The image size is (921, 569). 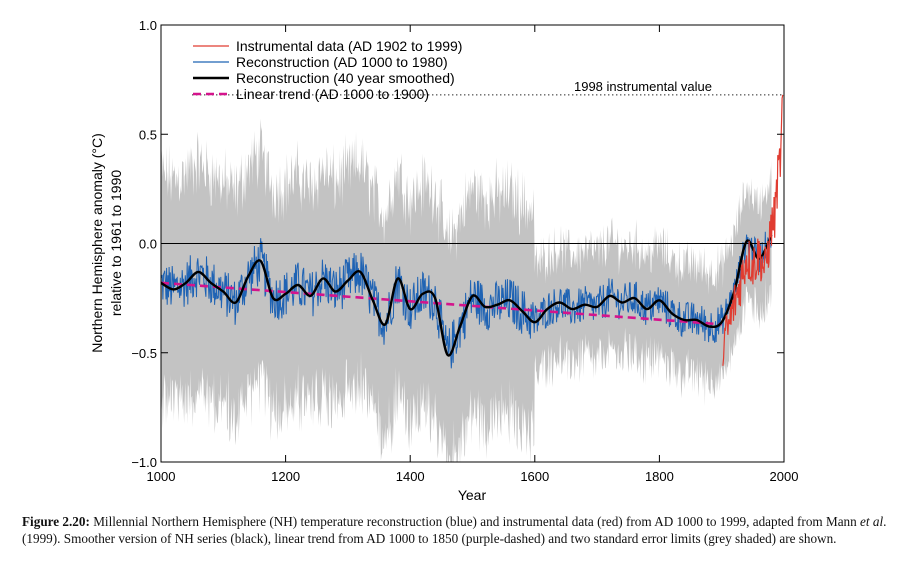 I want to click on smoothed-line, so click(x=467, y=295).